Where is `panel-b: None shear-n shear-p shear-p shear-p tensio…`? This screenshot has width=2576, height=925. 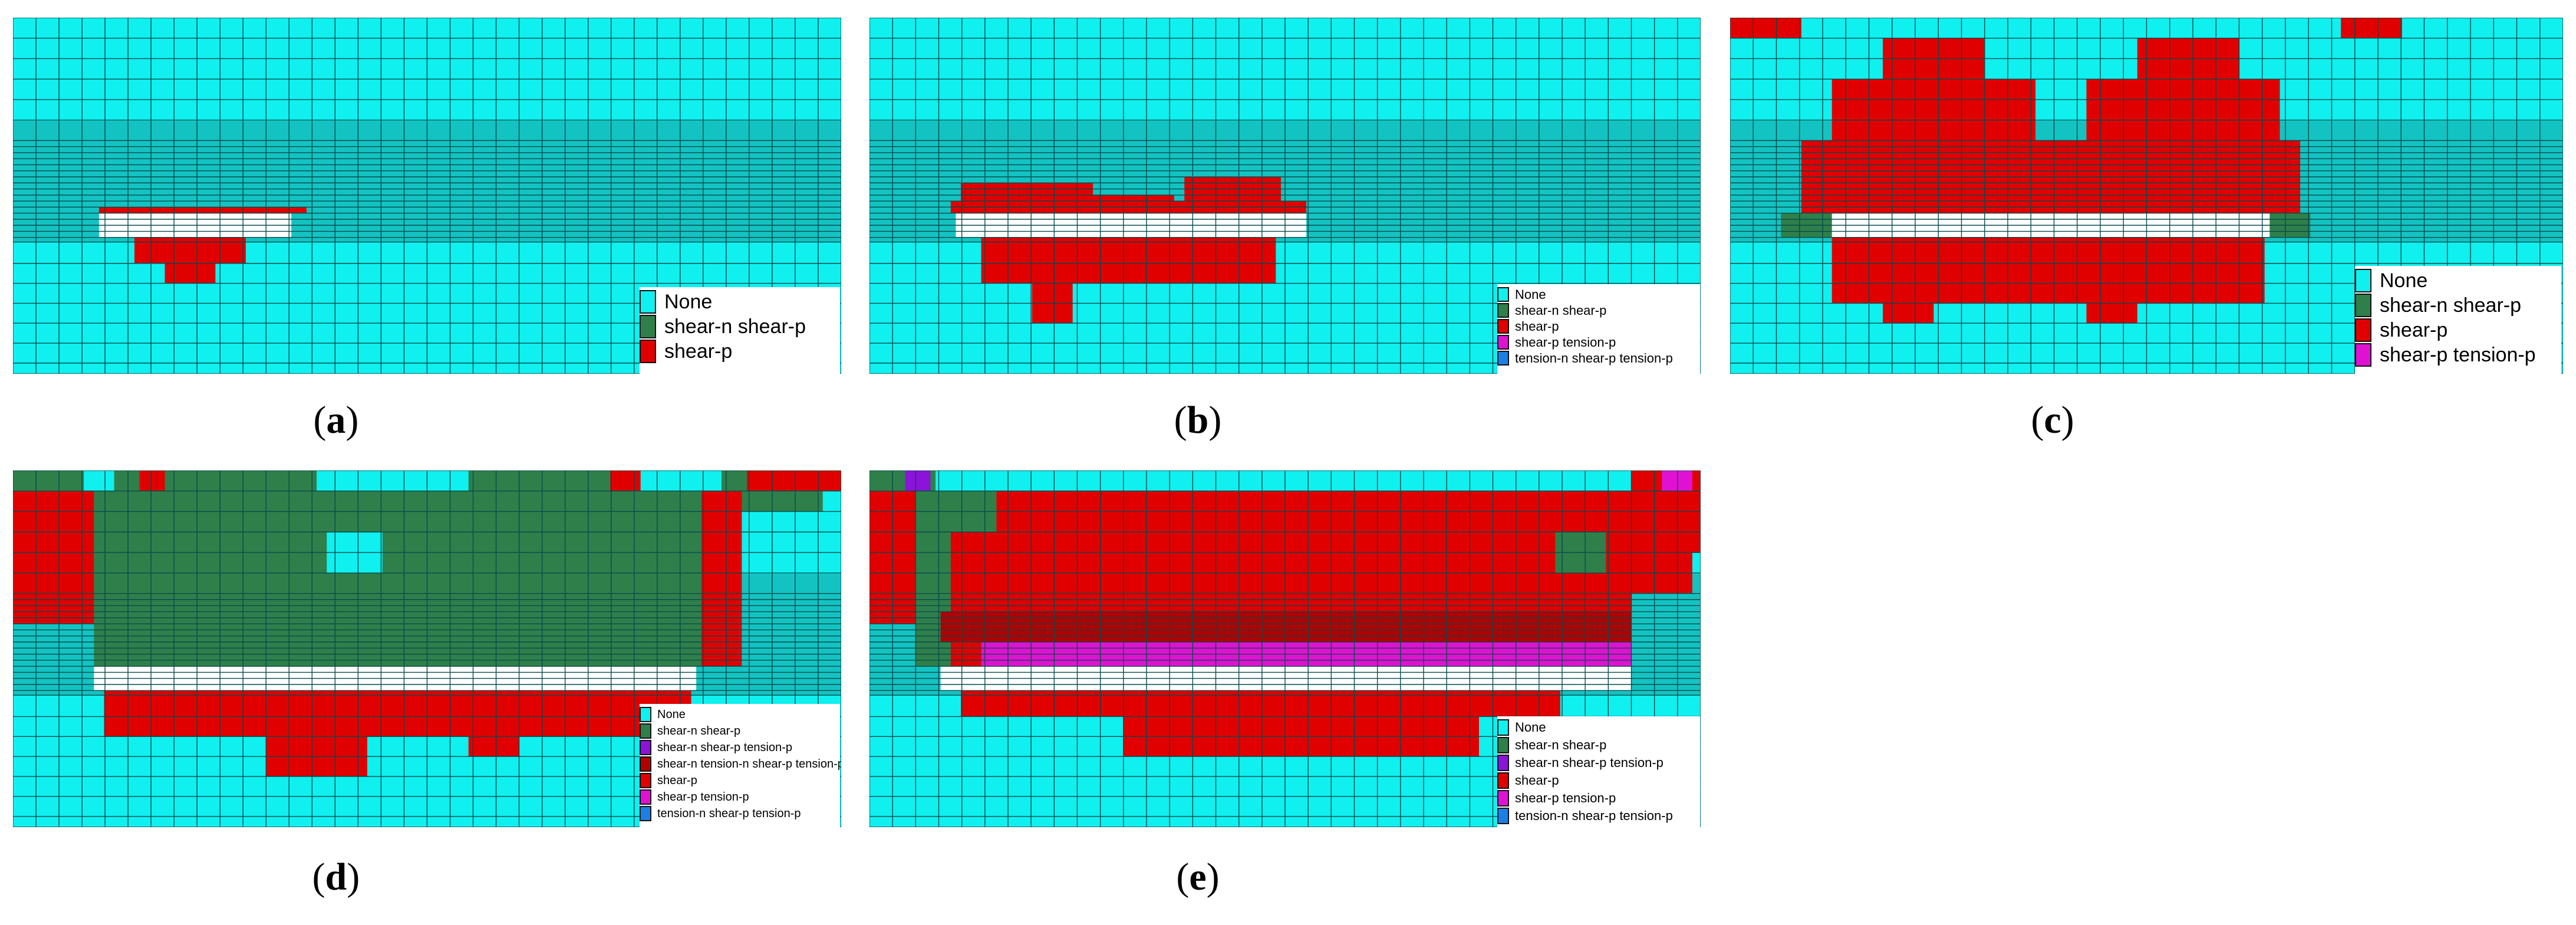
panel-b: None shear-n shear-p shear-p shear-p tensio… is located at coordinates (1285, 196).